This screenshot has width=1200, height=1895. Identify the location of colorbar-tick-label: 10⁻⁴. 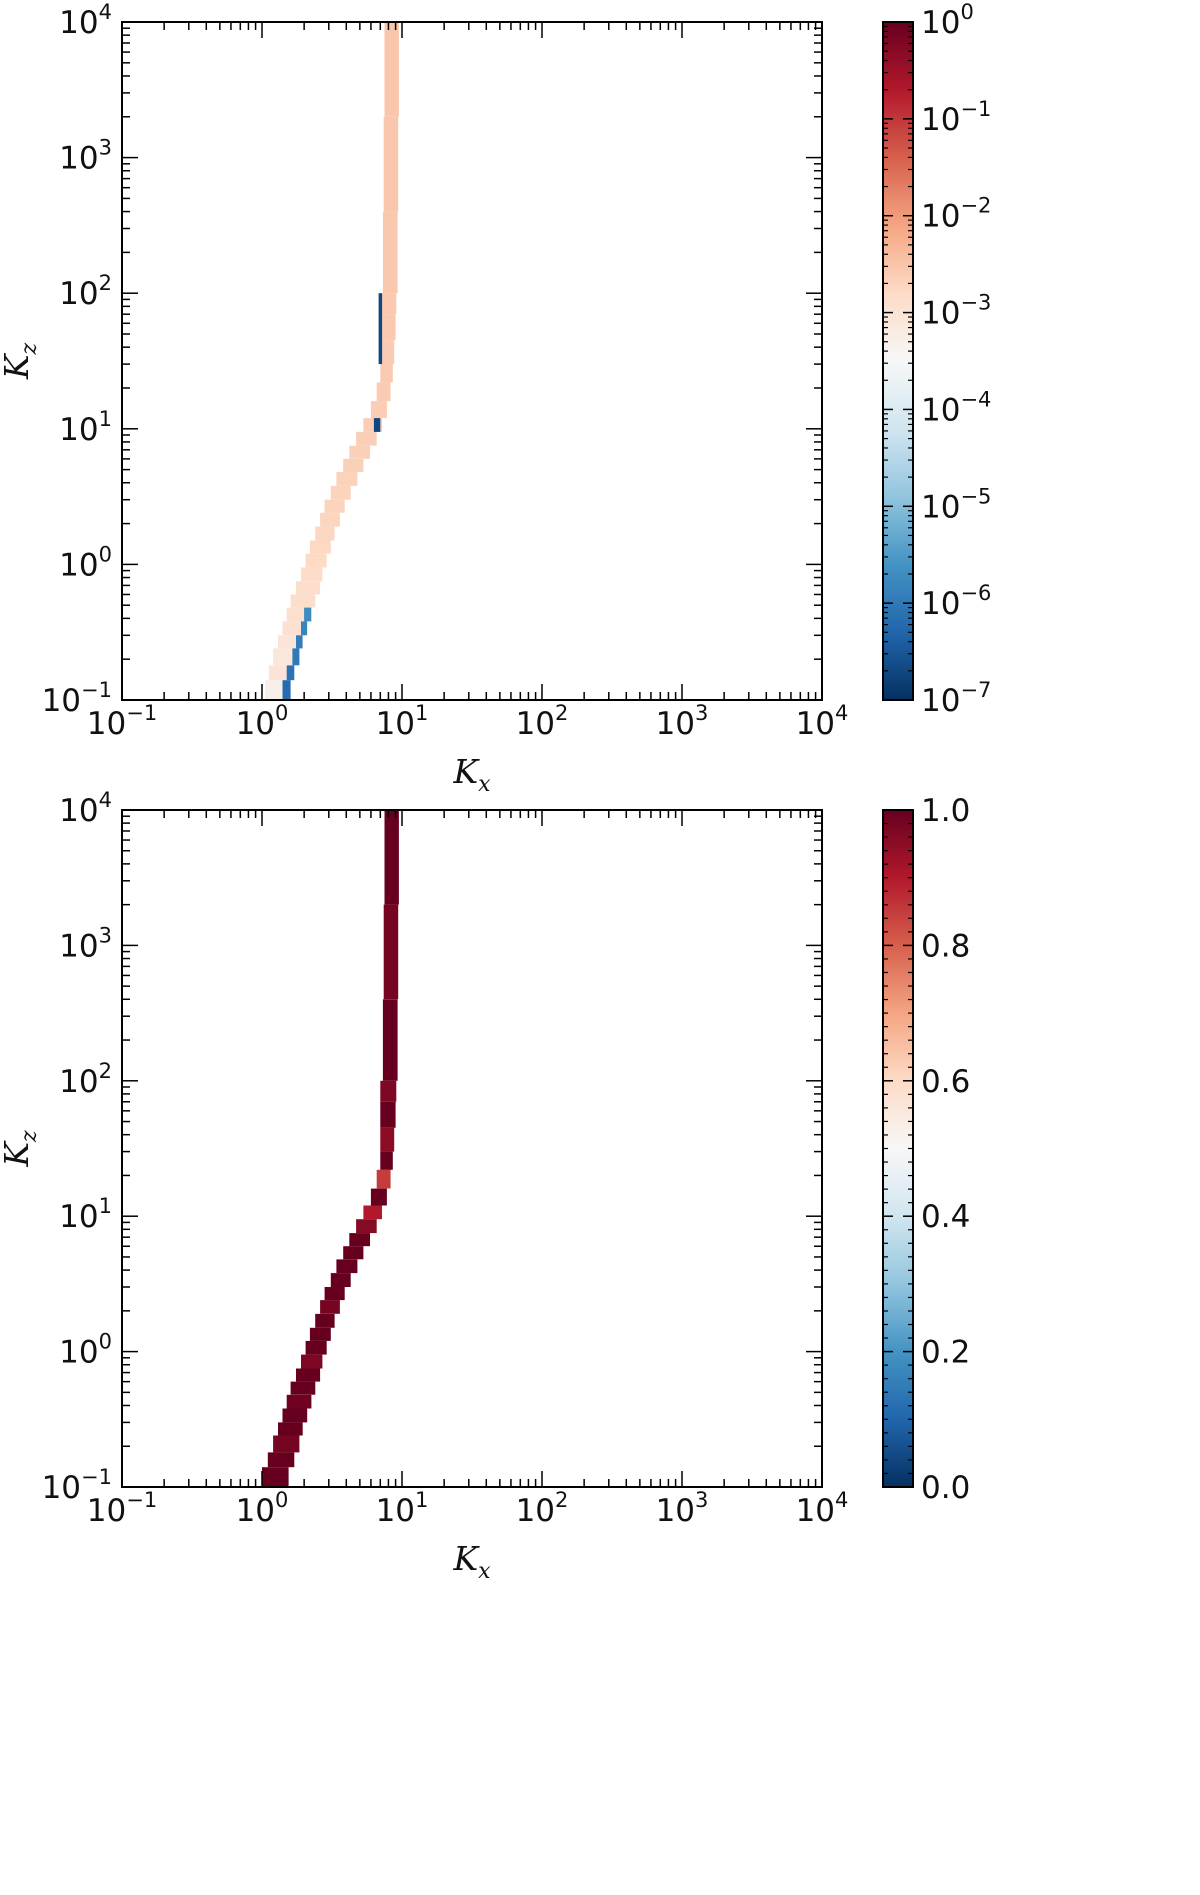
(956, 407).